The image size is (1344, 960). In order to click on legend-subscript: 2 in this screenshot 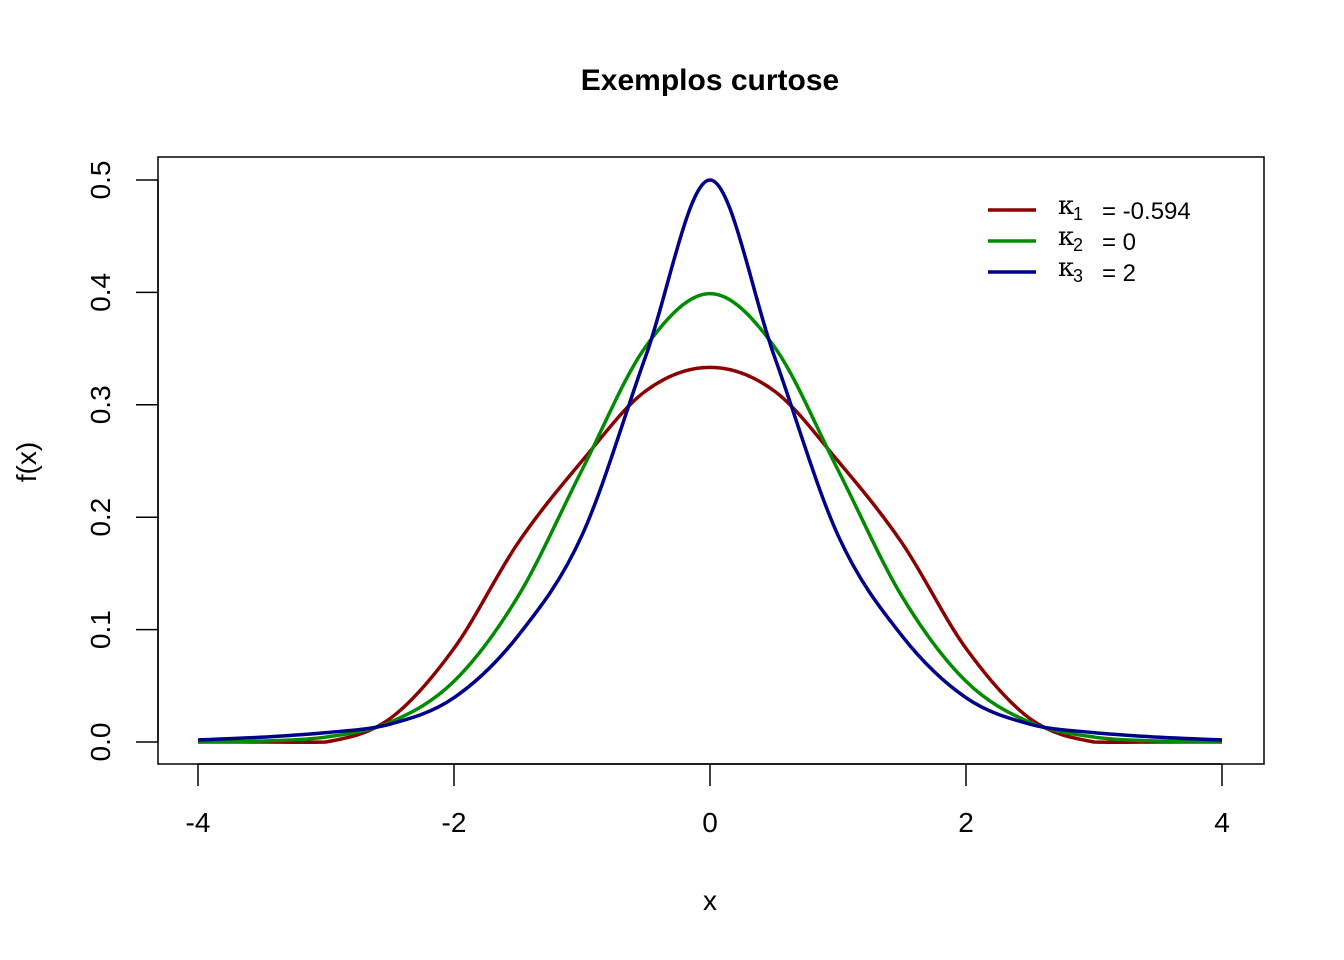, I will do `click(1078, 245)`.